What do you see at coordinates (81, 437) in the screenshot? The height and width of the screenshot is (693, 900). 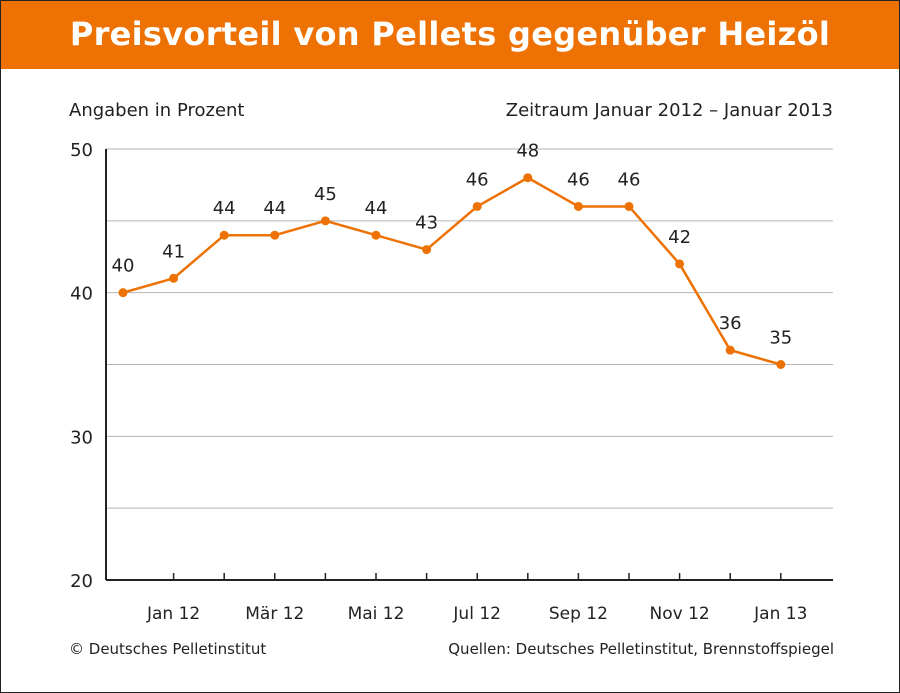 I see `y-tick-label: 30` at bounding box center [81, 437].